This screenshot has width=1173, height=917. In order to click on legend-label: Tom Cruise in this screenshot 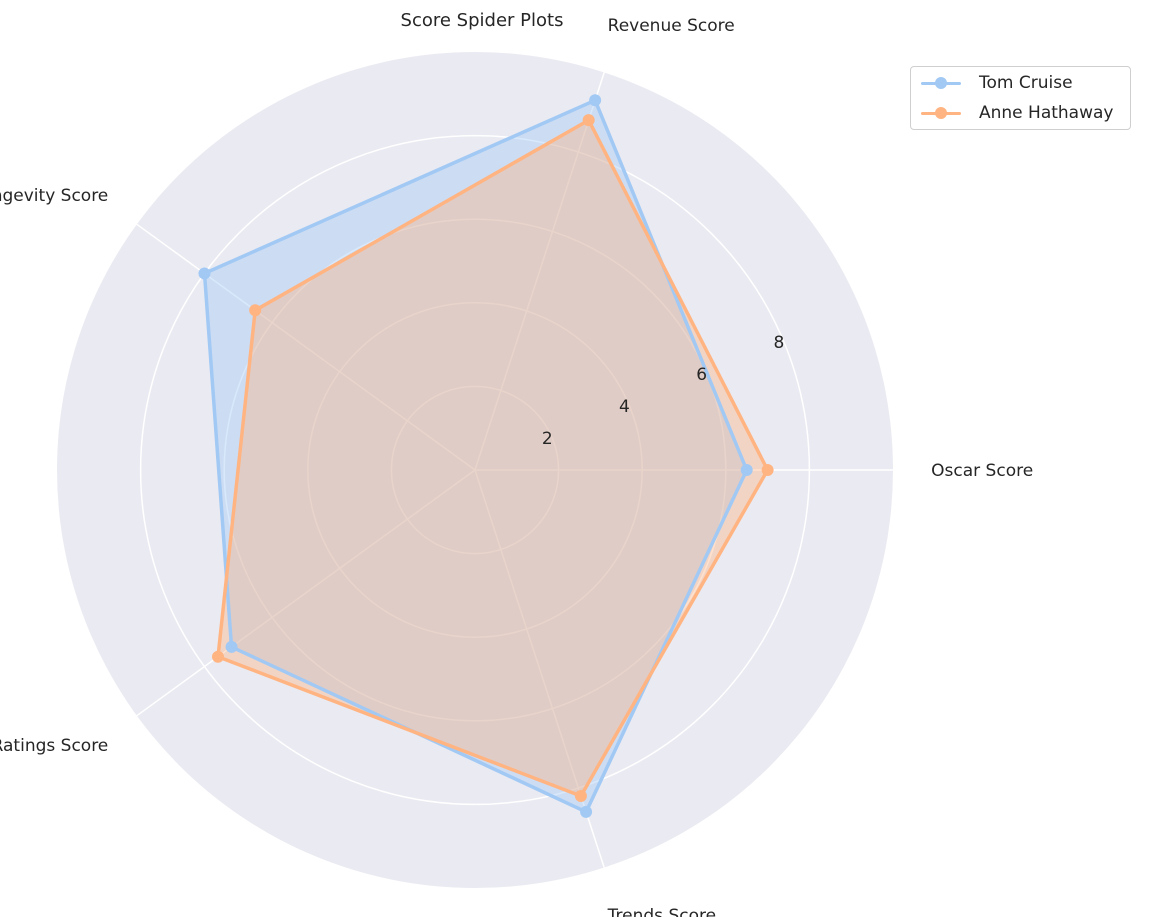, I will do `click(1026, 83)`.